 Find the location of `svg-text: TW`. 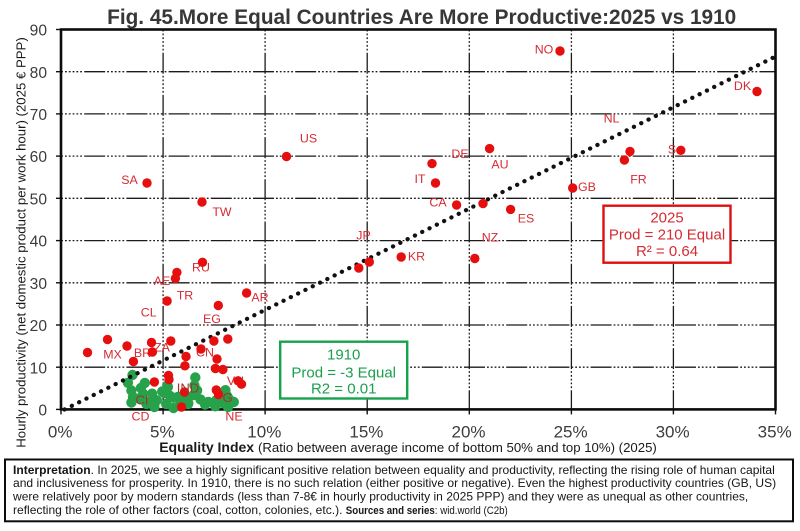

svg-text: TW is located at coordinates (222, 212).